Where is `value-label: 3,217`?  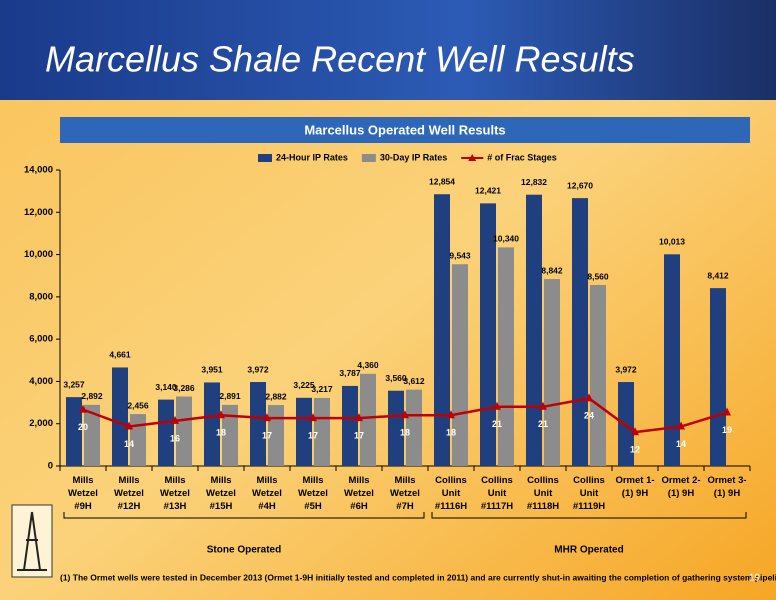
value-label: 3,217 is located at coordinates (322, 389).